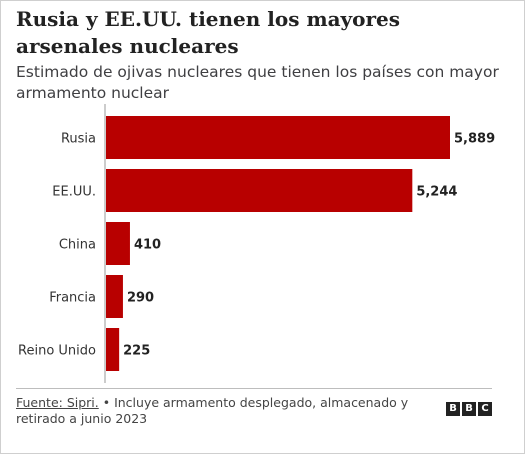 The width and height of the screenshot is (525, 454). Describe the element at coordinates (140, 298) in the screenshot. I see `value-label: 290` at that location.